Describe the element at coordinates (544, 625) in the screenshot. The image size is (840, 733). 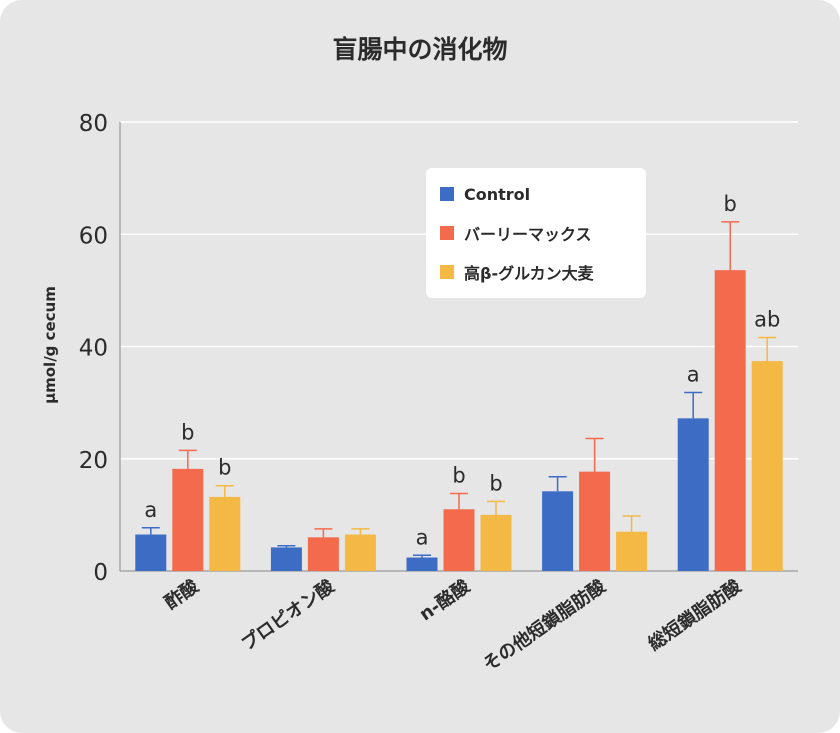
I see `x-tick-label: その他短鎖脂肪酸` at that location.